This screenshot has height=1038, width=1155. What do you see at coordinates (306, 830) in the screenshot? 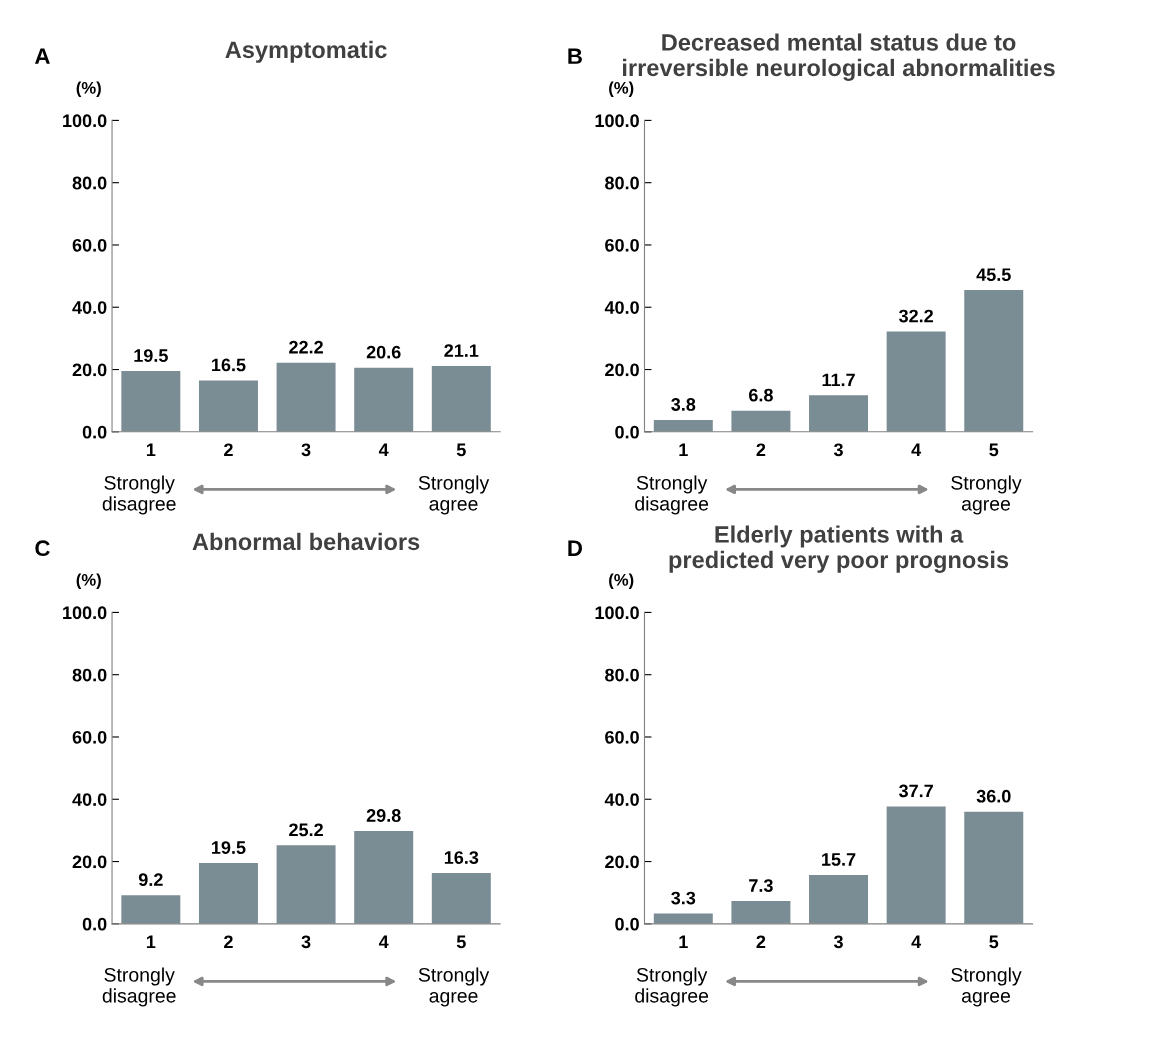
I see `data-label: 25.2` at bounding box center [306, 830].